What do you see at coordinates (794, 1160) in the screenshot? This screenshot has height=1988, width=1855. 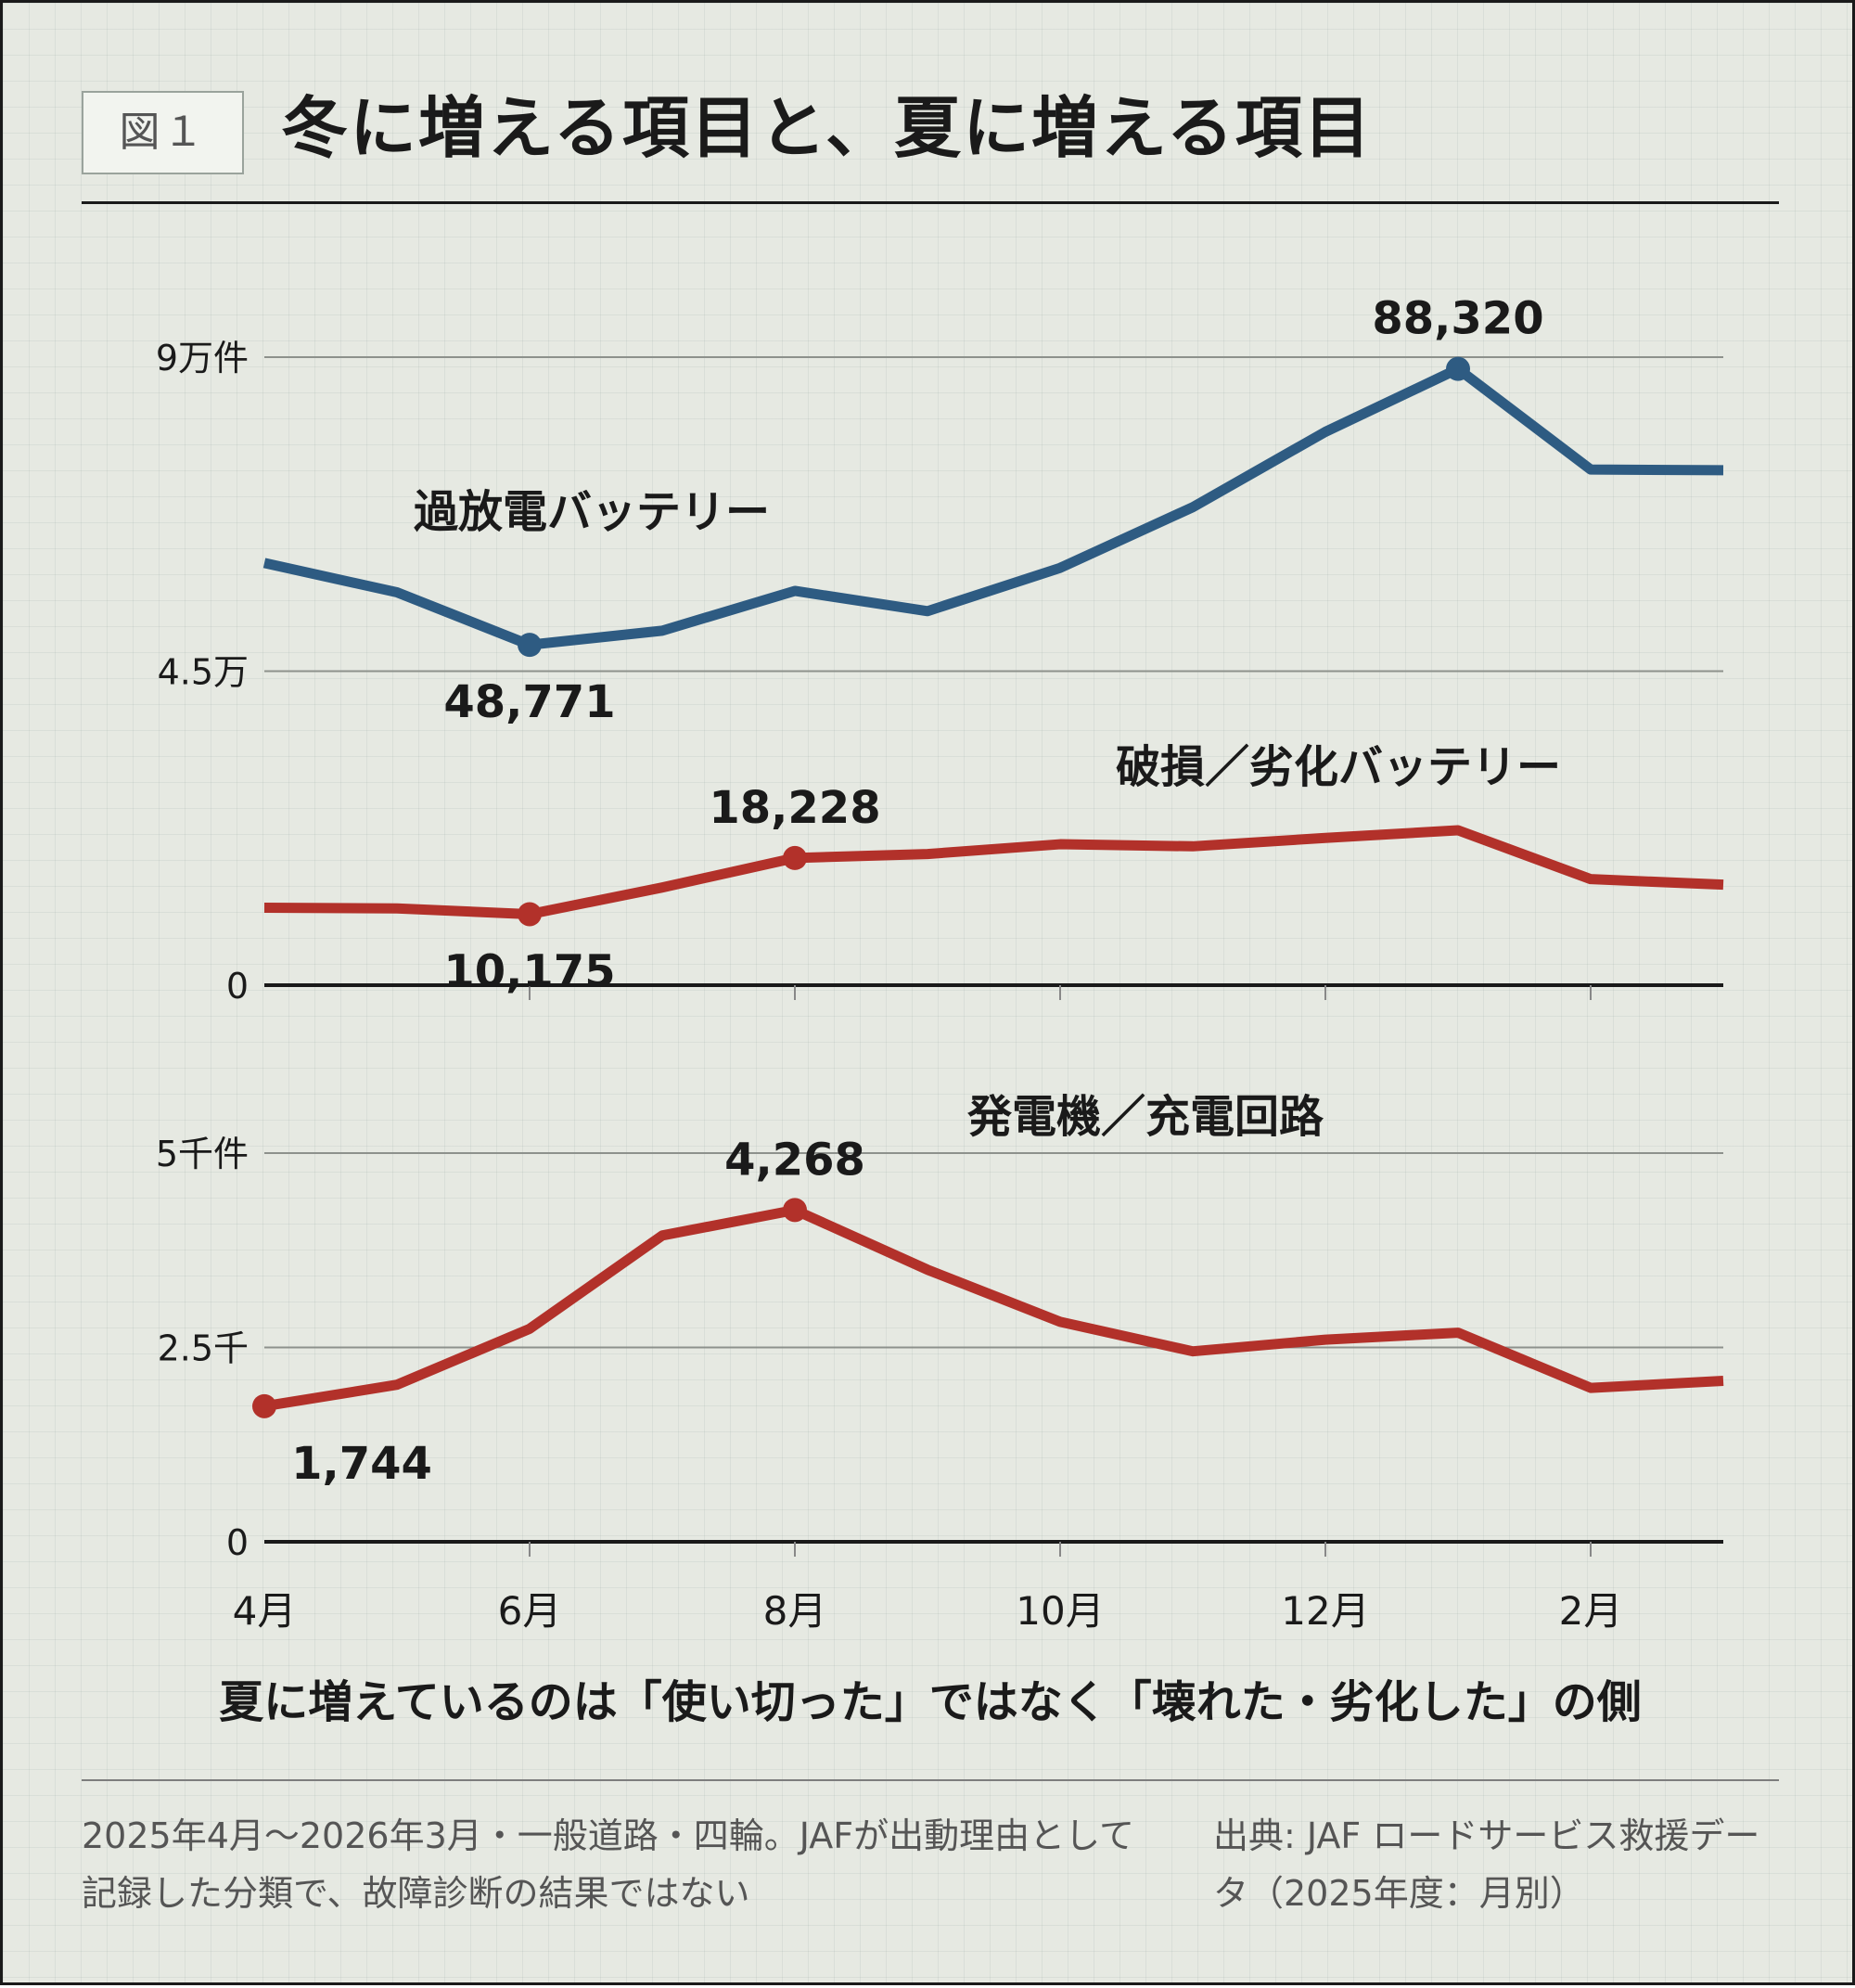 I see `data-label: 4,268` at bounding box center [794, 1160].